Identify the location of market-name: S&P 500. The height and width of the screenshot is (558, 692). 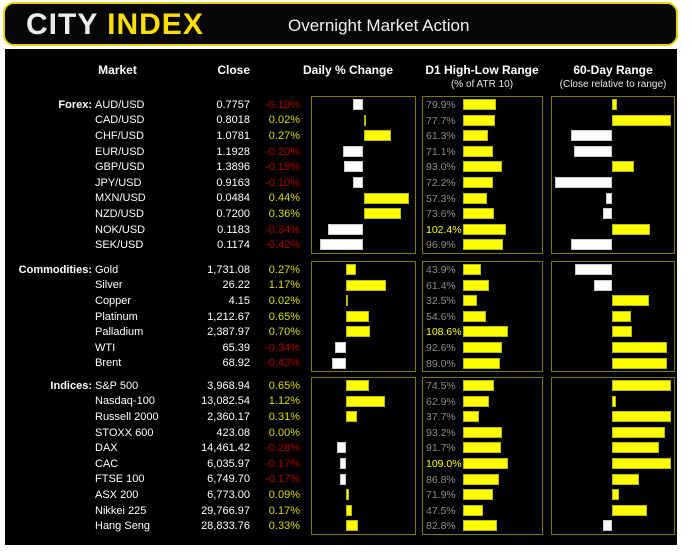
(117, 385).